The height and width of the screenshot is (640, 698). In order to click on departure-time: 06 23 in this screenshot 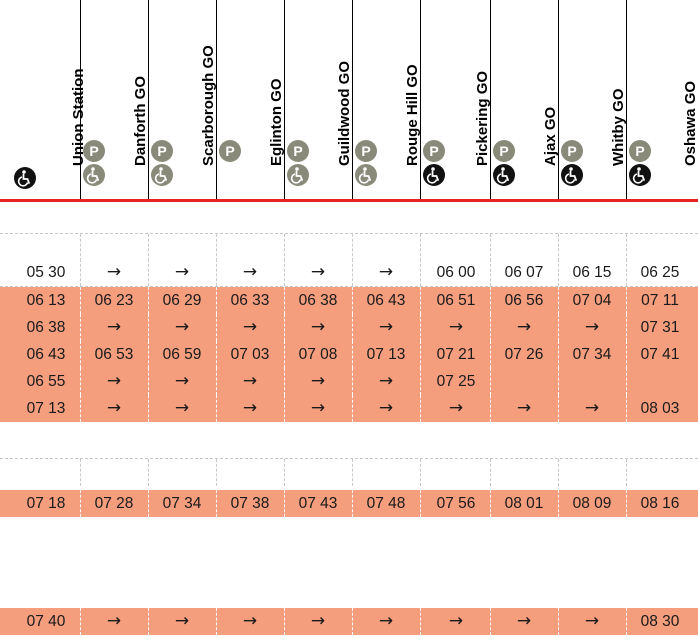, I will do `click(114, 300)`.